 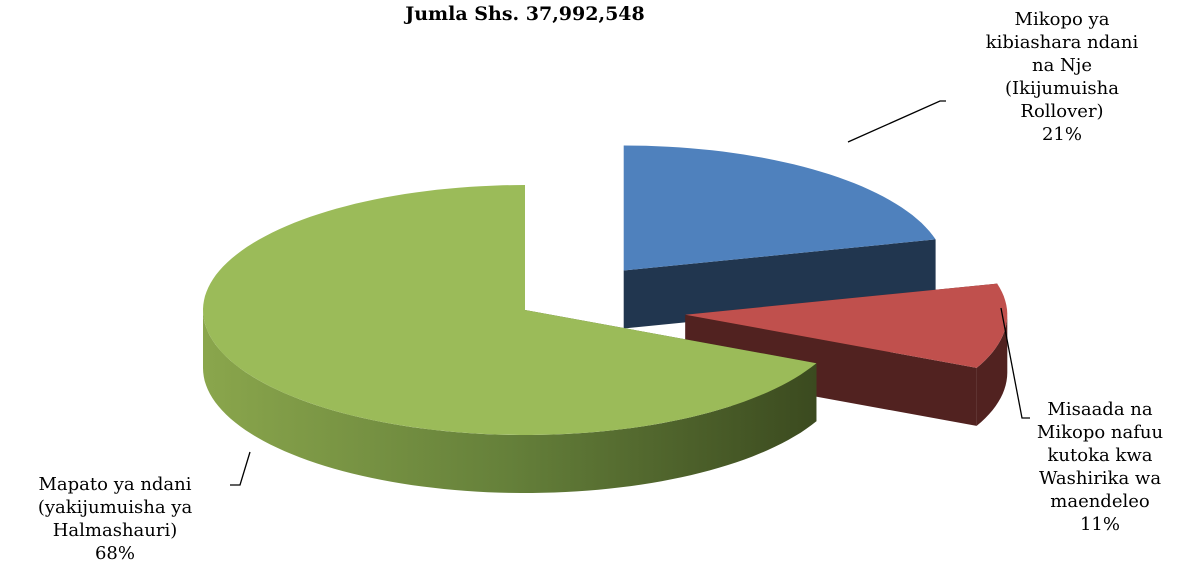 What do you see at coordinates (1062, 42) in the screenshot?
I see `slice-label: kibiashara ndani` at bounding box center [1062, 42].